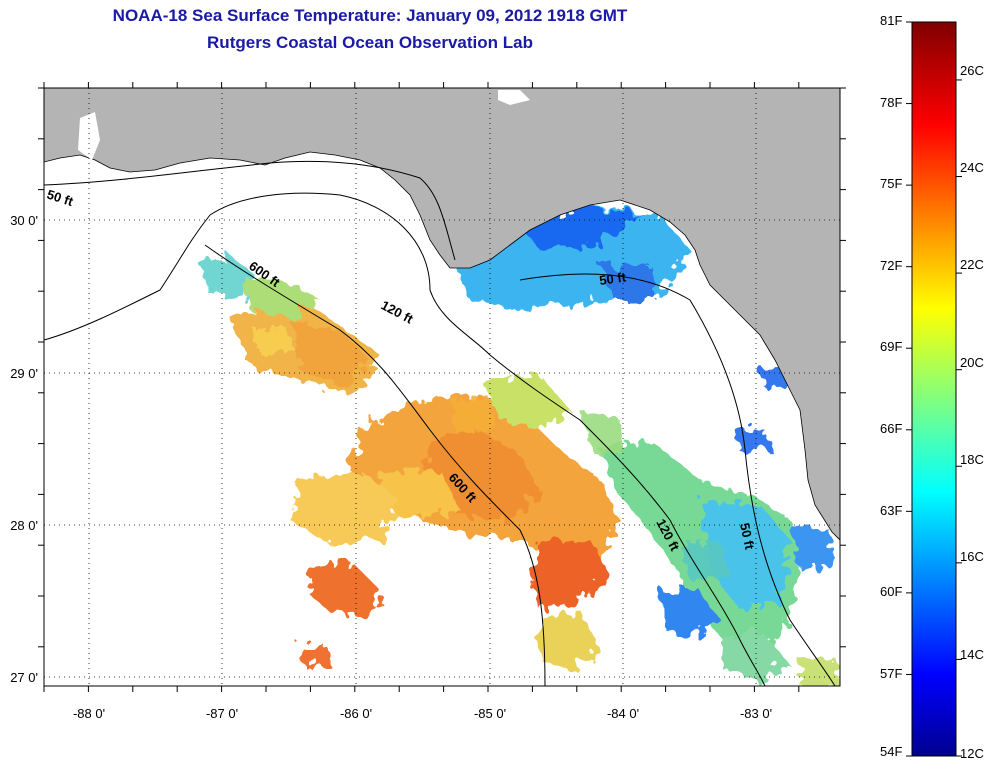  I want to click on cloud-speck, so click(514, 97).